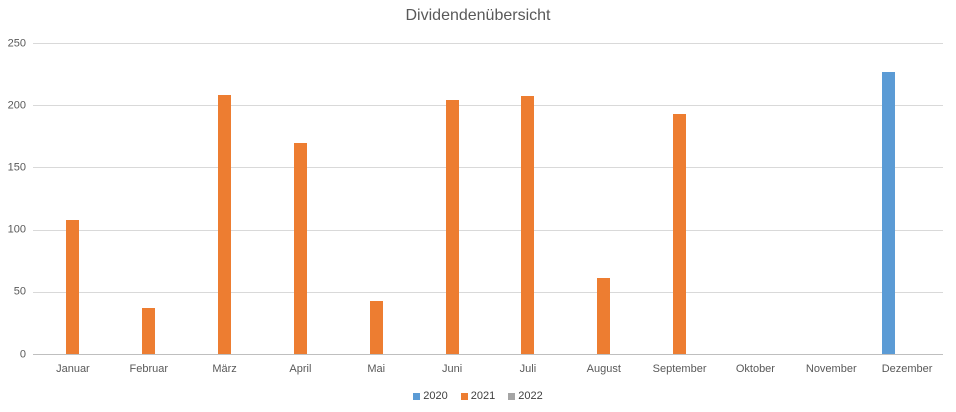 The image size is (956, 412). I want to click on bar-2021-juni, so click(452, 227).